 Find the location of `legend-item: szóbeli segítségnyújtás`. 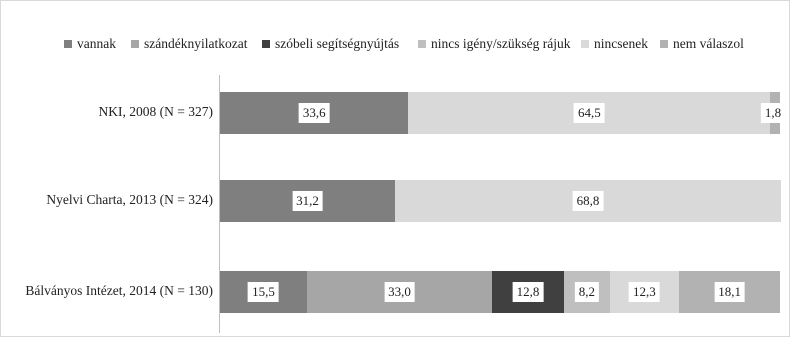

legend-item: szóbeli segítségnyújtás is located at coordinates (330, 44).